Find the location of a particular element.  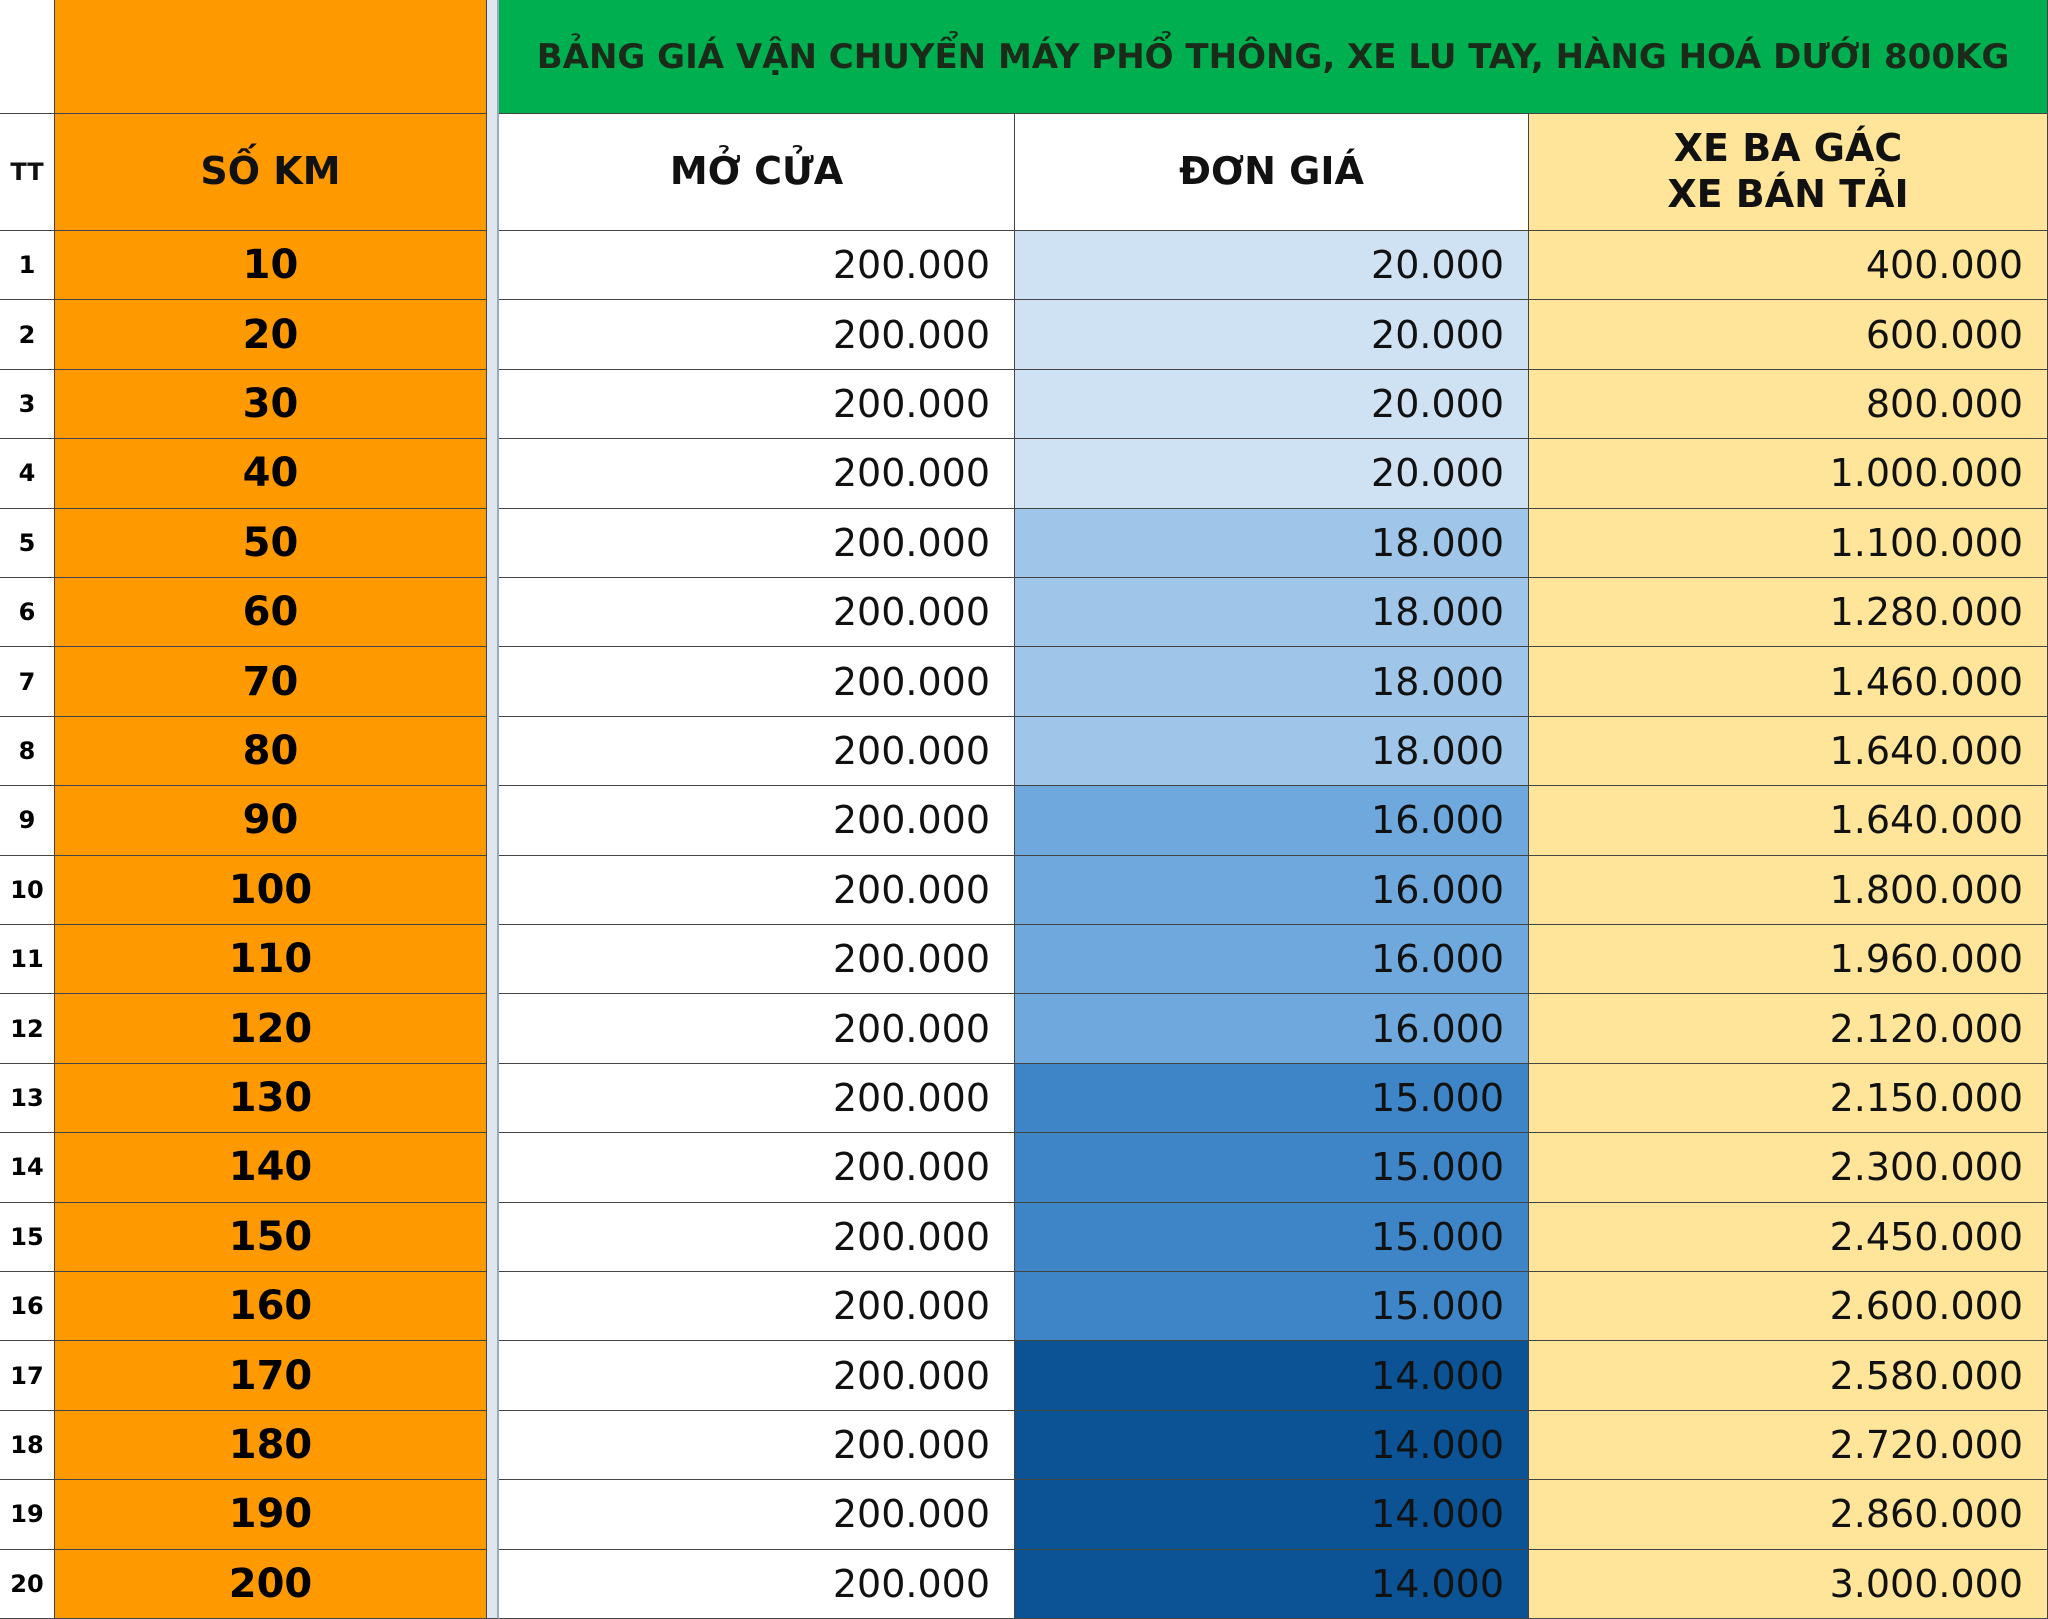

truck-price: 2.580.000 is located at coordinates (1788, 1376).